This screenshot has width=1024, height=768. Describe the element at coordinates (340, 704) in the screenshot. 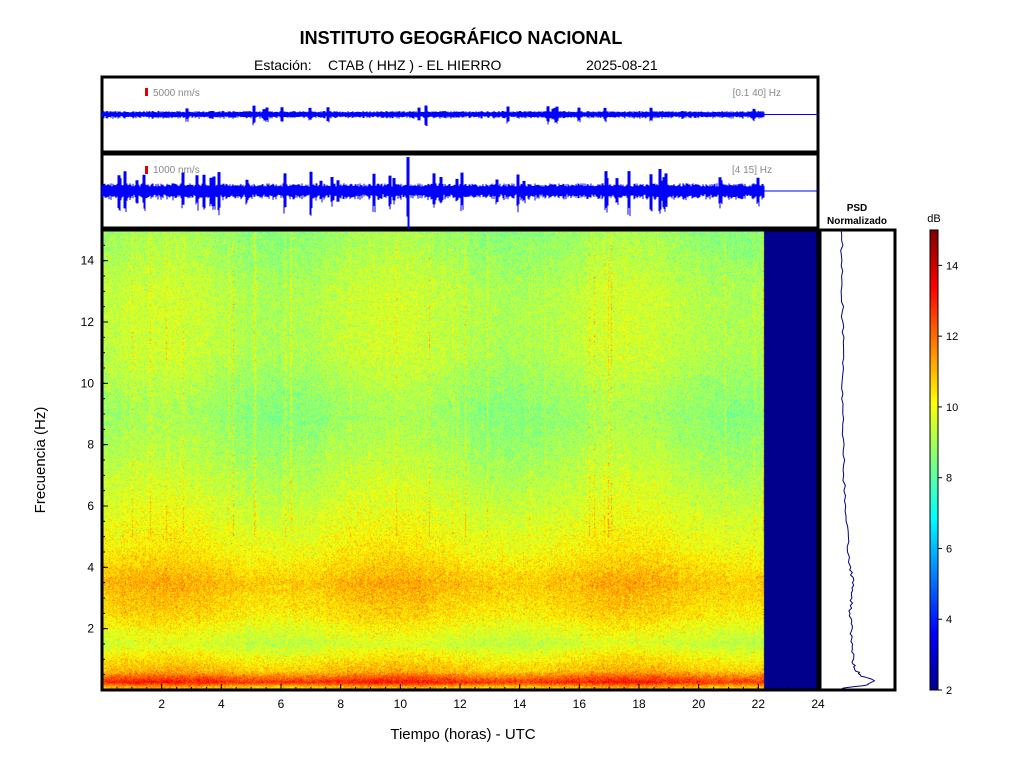

I see `x-tick-label: 8` at that location.